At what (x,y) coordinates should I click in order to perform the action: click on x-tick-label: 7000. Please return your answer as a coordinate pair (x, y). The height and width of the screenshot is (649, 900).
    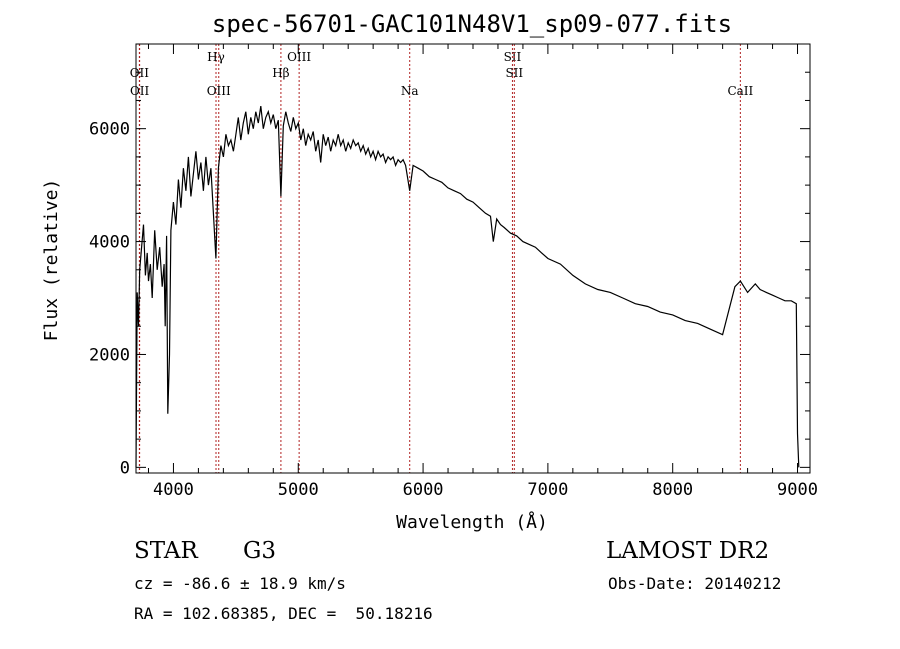
    Looking at the image, I should click on (547, 490).